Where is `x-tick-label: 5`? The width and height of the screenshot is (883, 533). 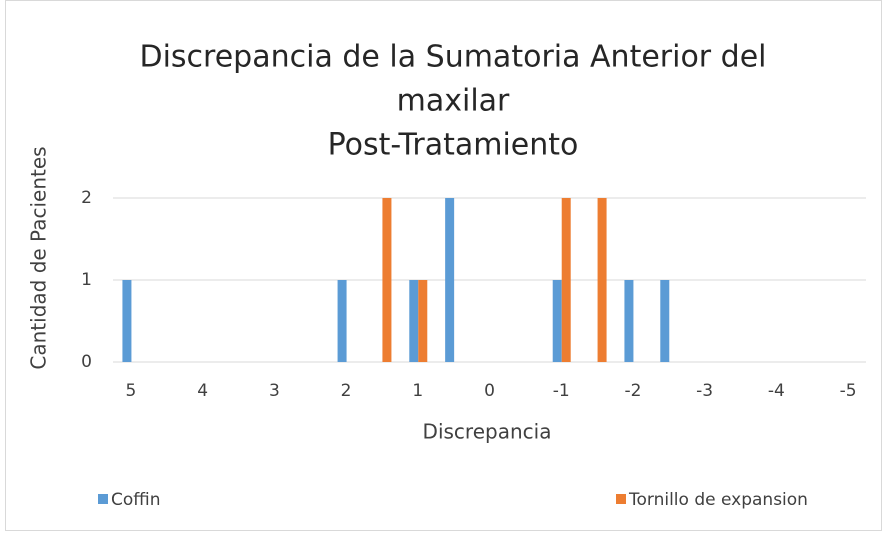
x-tick-label: 5 is located at coordinates (131, 391).